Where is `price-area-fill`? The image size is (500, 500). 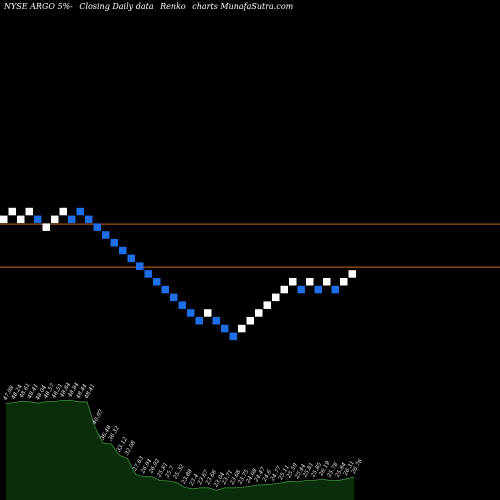 price-area-fill is located at coordinates (180, 450).